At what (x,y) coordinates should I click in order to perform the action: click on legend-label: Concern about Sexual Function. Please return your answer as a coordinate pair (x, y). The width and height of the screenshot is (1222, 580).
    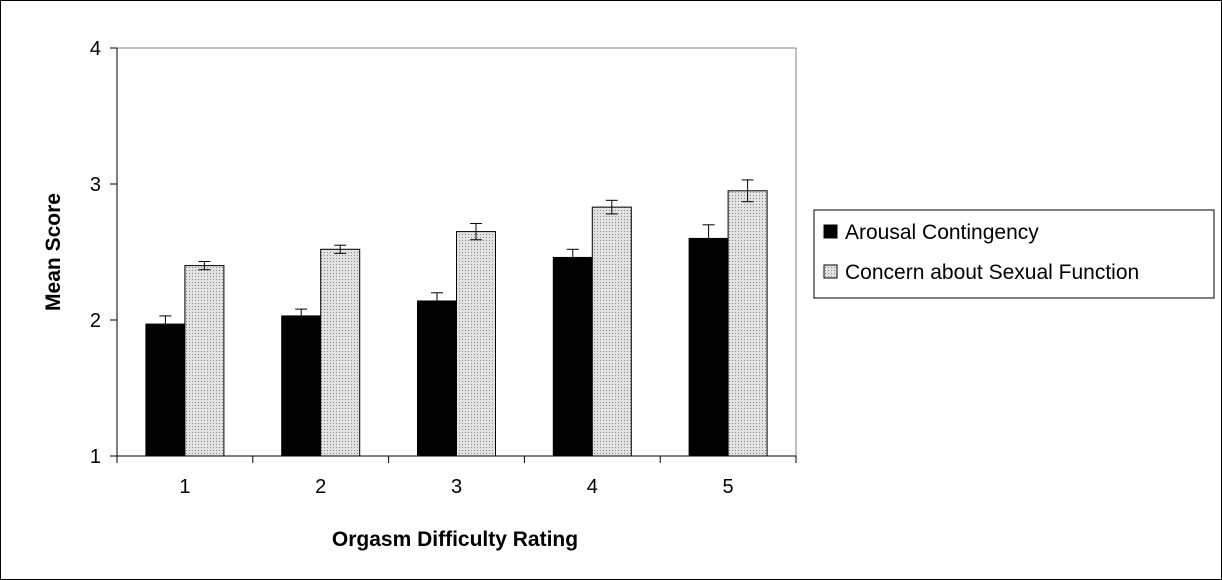
    Looking at the image, I should click on (992, 272).